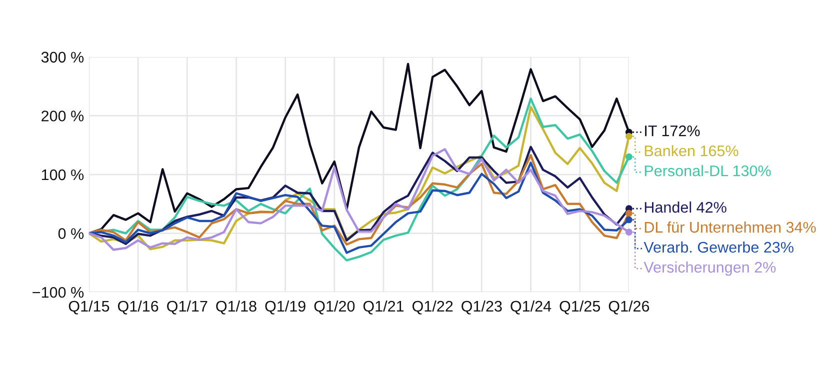 The image size is (820, 390). I want to click on x-tick-label: Q1/22, so click(432, 307).